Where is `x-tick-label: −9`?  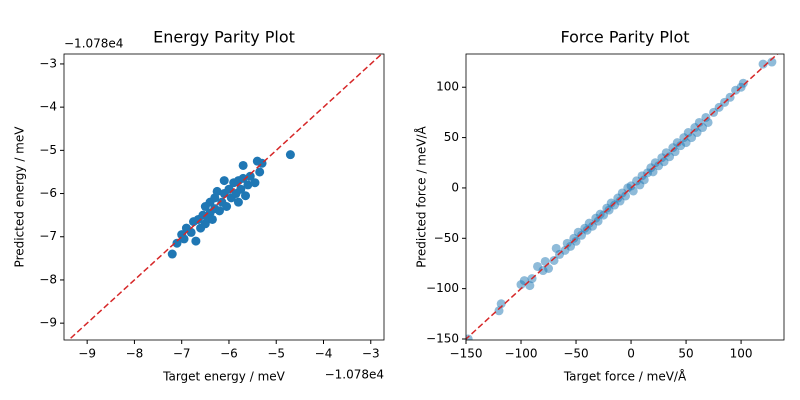 x-tick-label: −9 is located at coordinates (87, 354).